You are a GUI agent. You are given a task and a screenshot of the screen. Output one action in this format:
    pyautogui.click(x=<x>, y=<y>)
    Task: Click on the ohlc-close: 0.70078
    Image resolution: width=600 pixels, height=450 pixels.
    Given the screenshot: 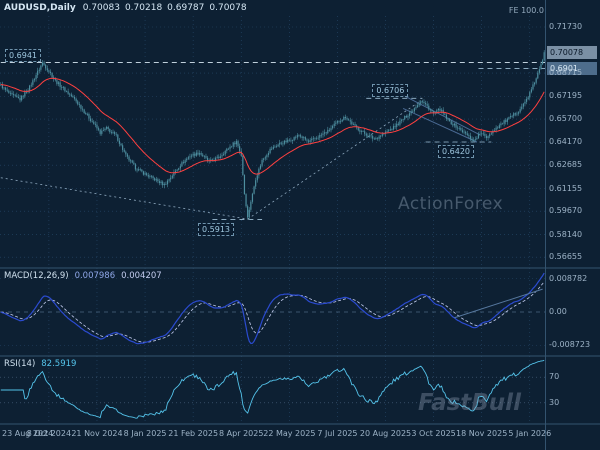 What is the action you would take?
    pyautogui.click(x=228, y=8)
    